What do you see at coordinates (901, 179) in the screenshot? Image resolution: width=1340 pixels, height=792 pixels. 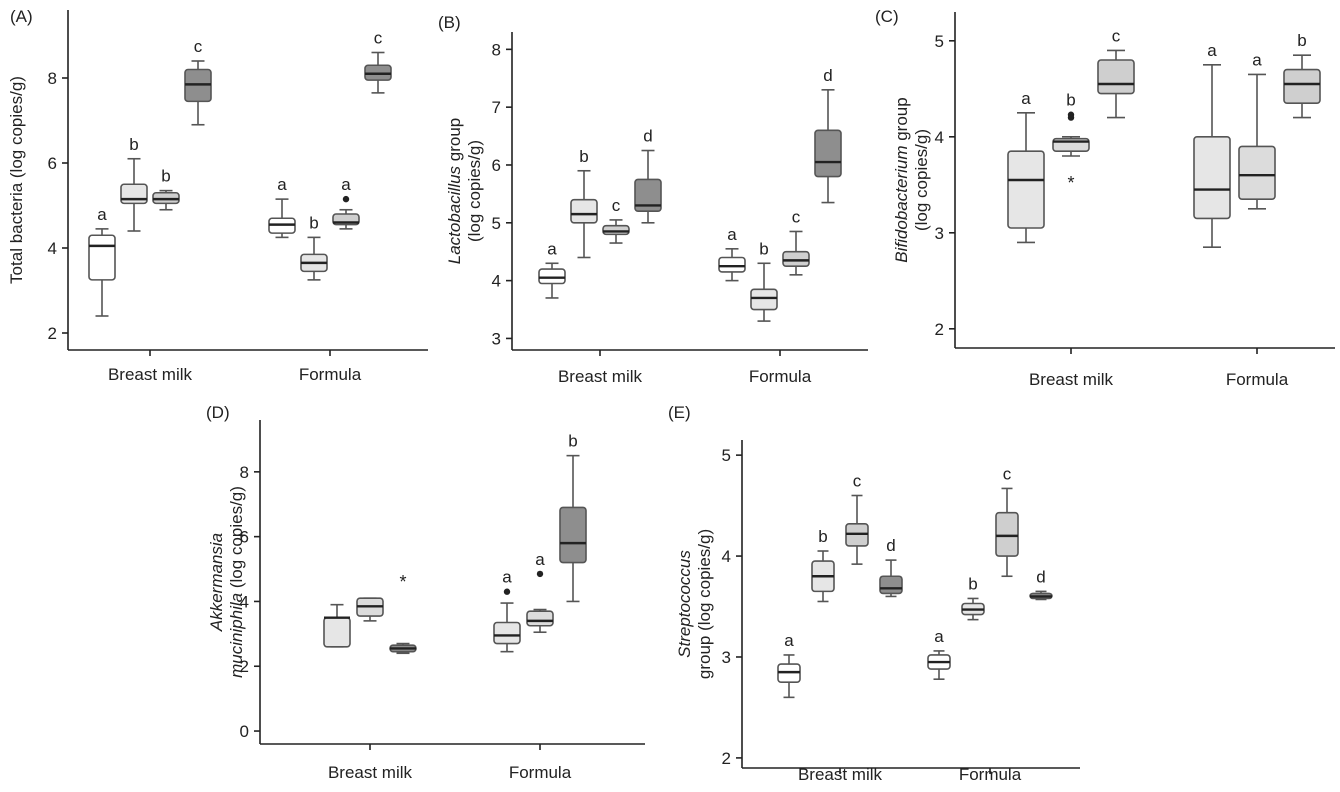 I see `y-axis-label: Bifidobacterium group` at bounding box center [901, 179].